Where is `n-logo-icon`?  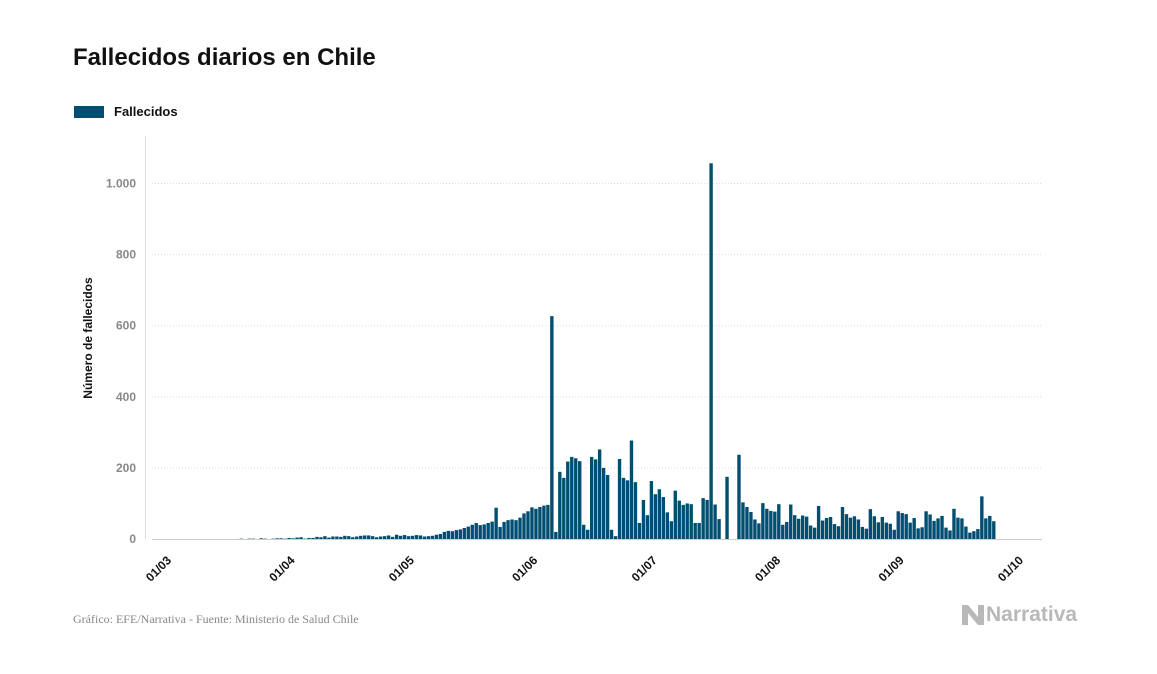 n-logo-icon is located at coordinates (973, 615).